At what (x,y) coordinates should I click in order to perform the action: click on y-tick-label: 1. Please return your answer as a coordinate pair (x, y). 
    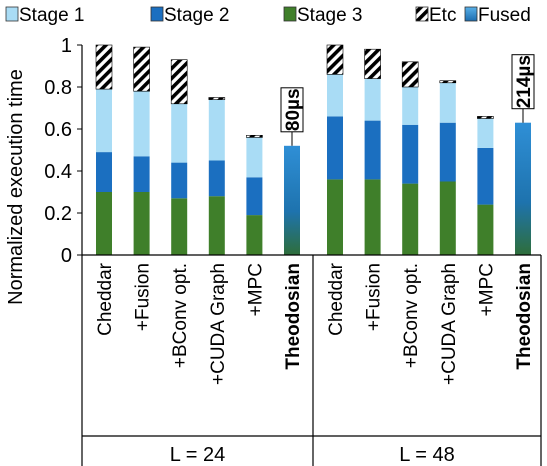
    Looking at the image, I should click on (66, 46).